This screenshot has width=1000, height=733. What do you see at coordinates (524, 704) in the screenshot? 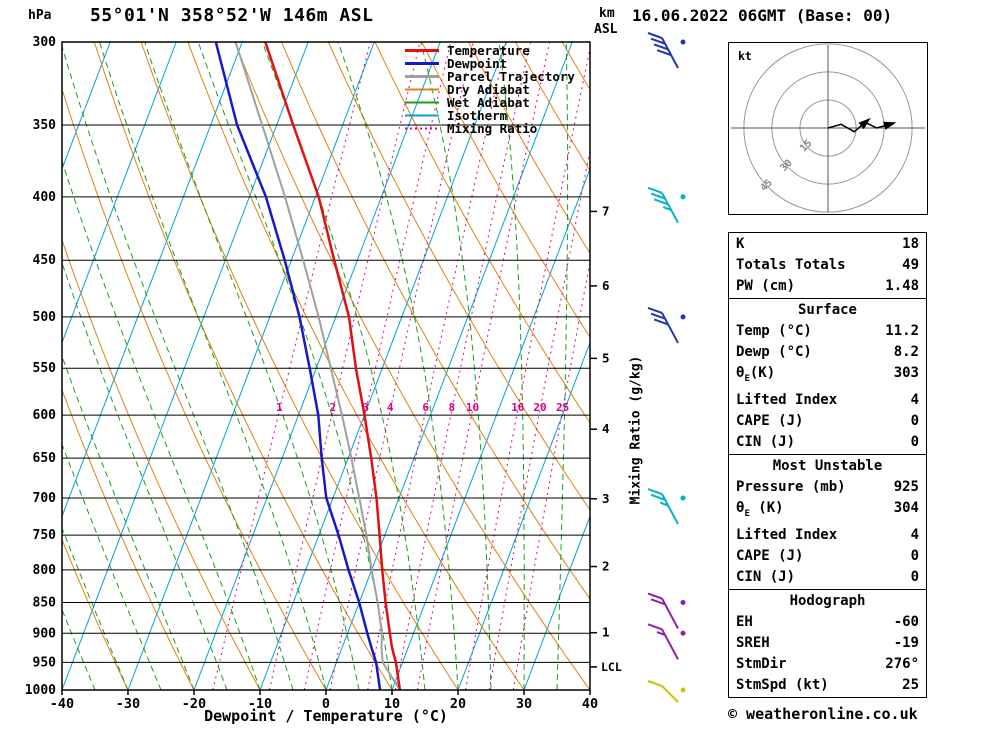
I see `temperature-tick-label: 30` at bounding box center [524, 704].